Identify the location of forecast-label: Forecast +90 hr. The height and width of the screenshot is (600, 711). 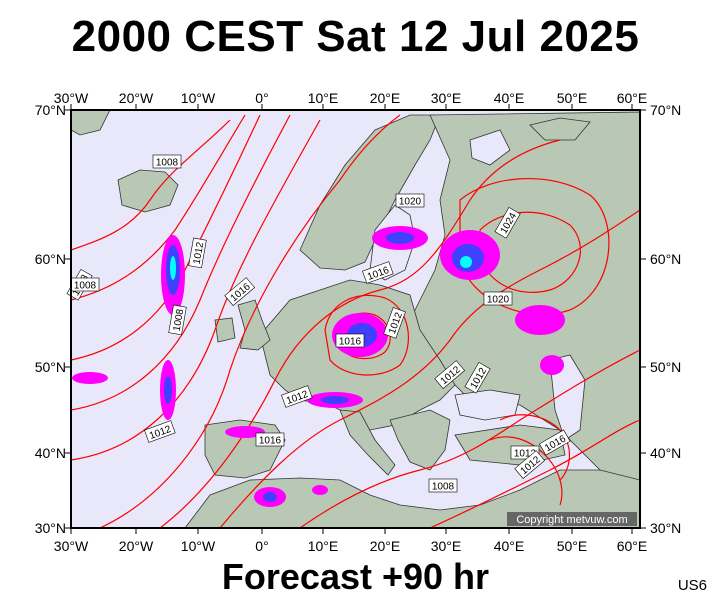
(355, 576).